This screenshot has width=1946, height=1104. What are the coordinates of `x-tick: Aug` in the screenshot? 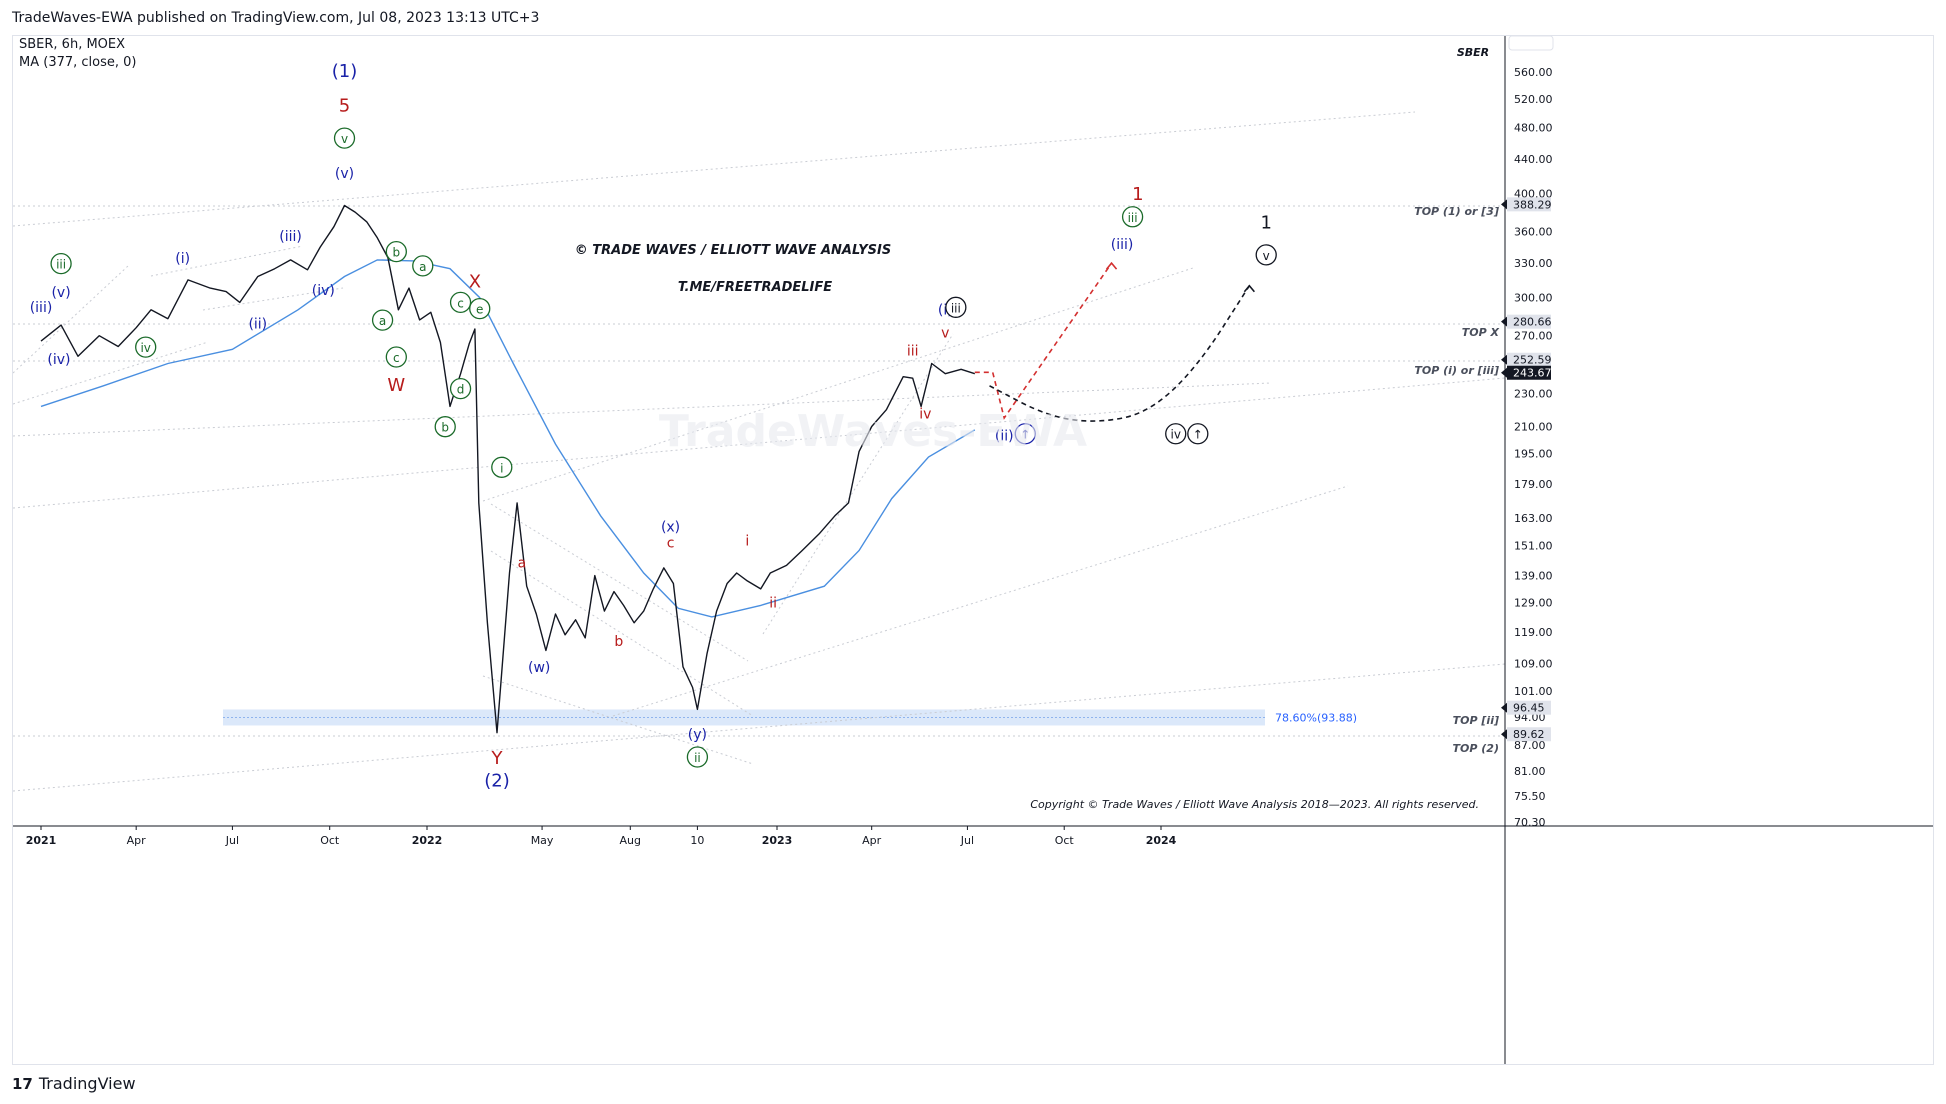 It's located at (630, 840).